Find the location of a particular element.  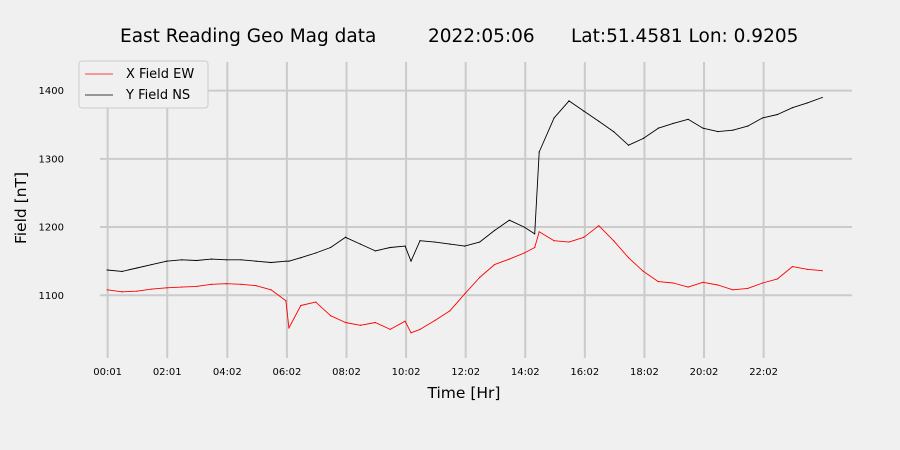

chart-title-station: East Reading Geo Mag data is located at coordinates (248, 36).